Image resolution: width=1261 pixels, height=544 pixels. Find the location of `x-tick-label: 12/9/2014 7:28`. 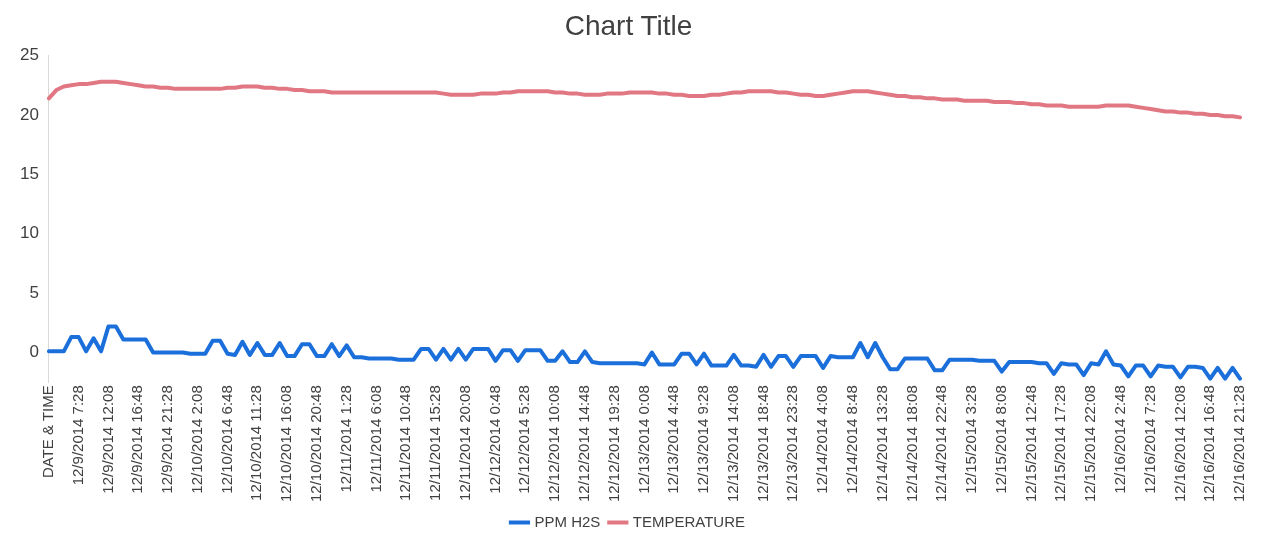

x-tick-label: 12/9/2014 7:28 is located at coordinates (77, 435).